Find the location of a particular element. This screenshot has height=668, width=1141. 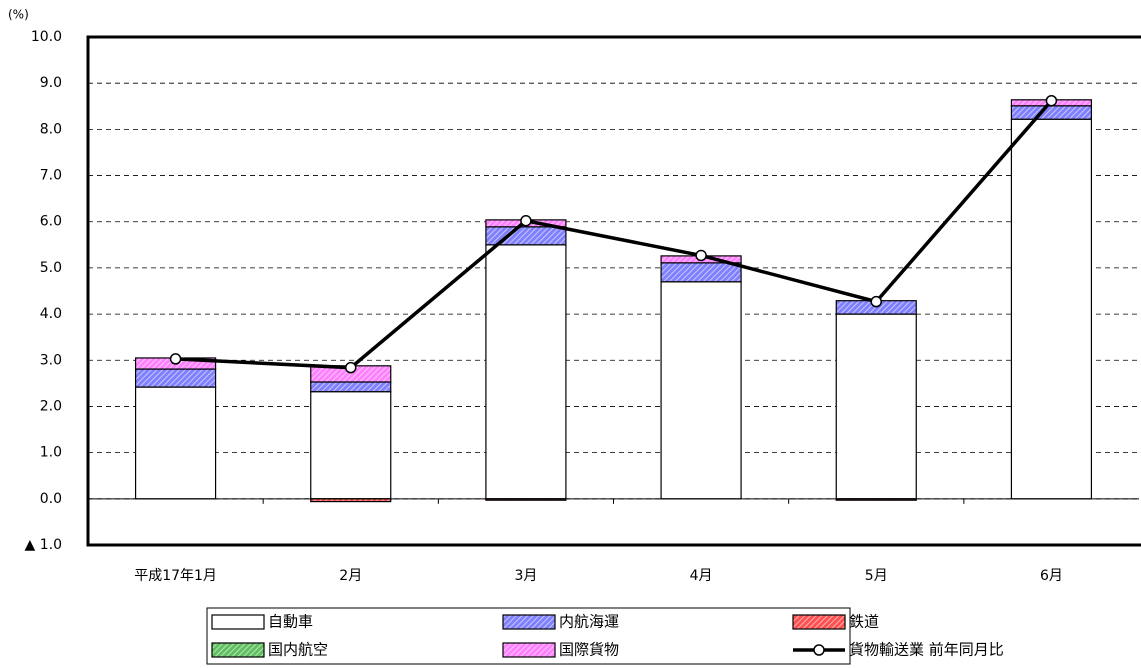

legend-label: 国際貨物 is located at coordinates (589, 650).